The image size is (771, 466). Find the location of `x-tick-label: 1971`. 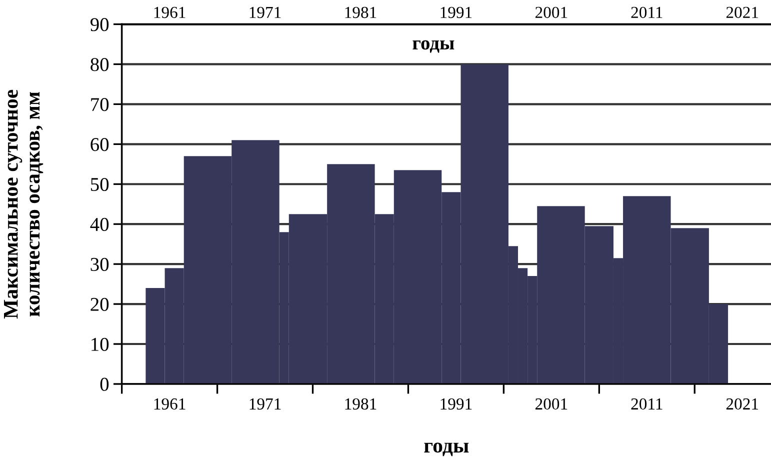

x-tick-label: 1971 is located at coordinates (265, 404).